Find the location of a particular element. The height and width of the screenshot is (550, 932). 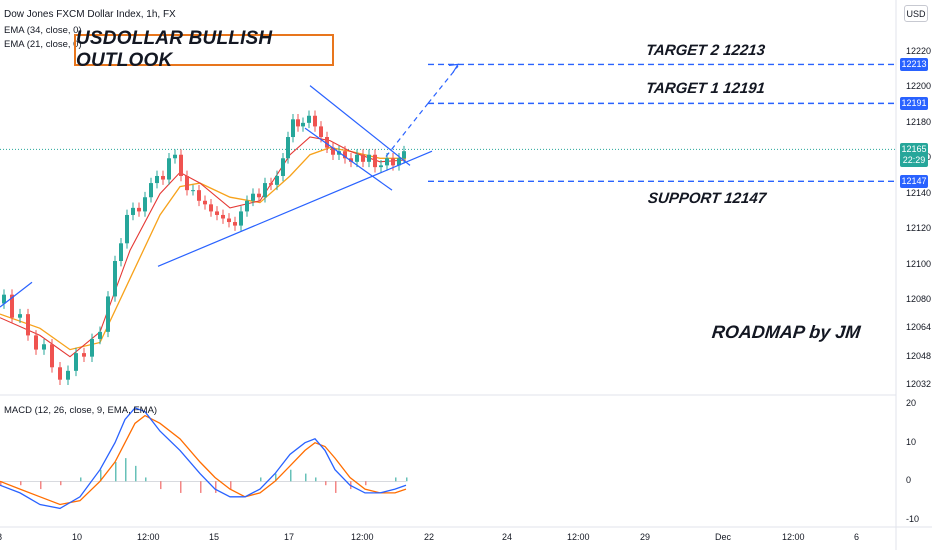

price-tick-label: 12140 is located at coordinates (919, 192).